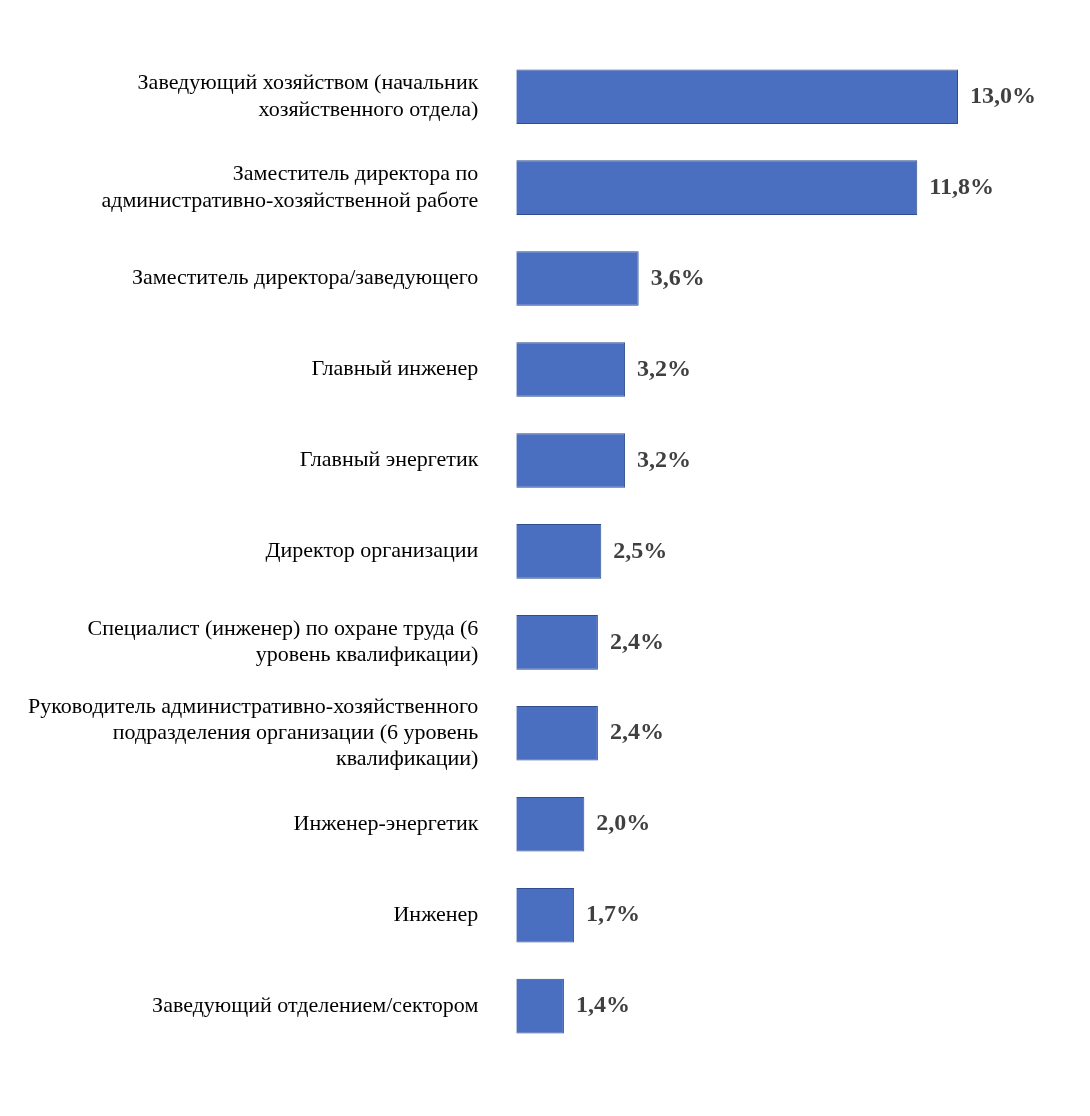 This screenshot has width=1090, height=1116. Describe the element at coordinates (602, 1004) in the screenshot. I see `data-label: 1,4%` at that location.